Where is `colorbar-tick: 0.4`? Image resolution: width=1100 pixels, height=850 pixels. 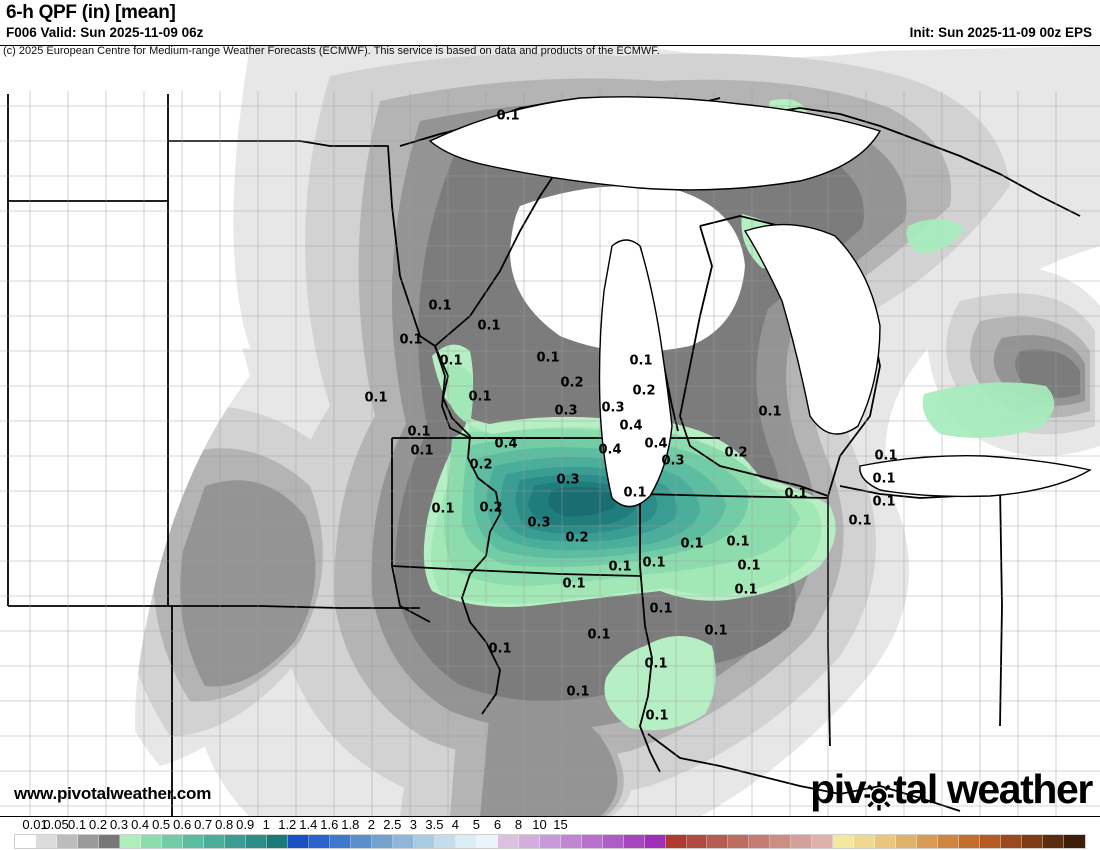 colorbar-tick: 0.4 is located at coordinates (140, 824).